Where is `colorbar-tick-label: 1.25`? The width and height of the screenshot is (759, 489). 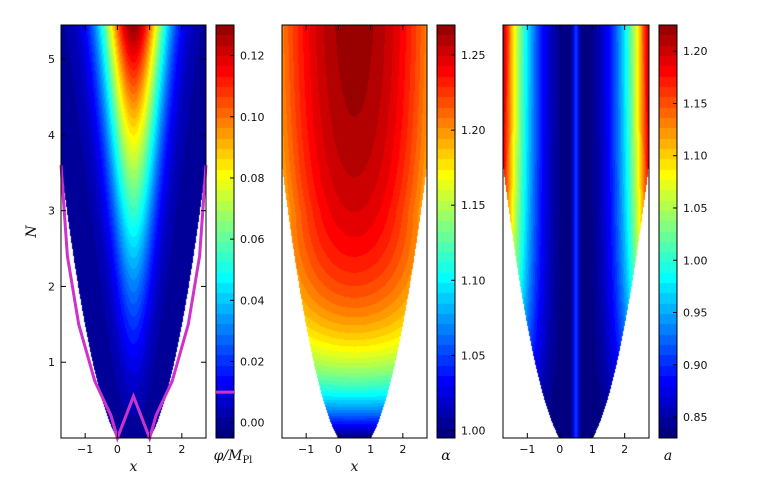 colorbar-tick-label: 1.25 is located at coordinates (473, 55).